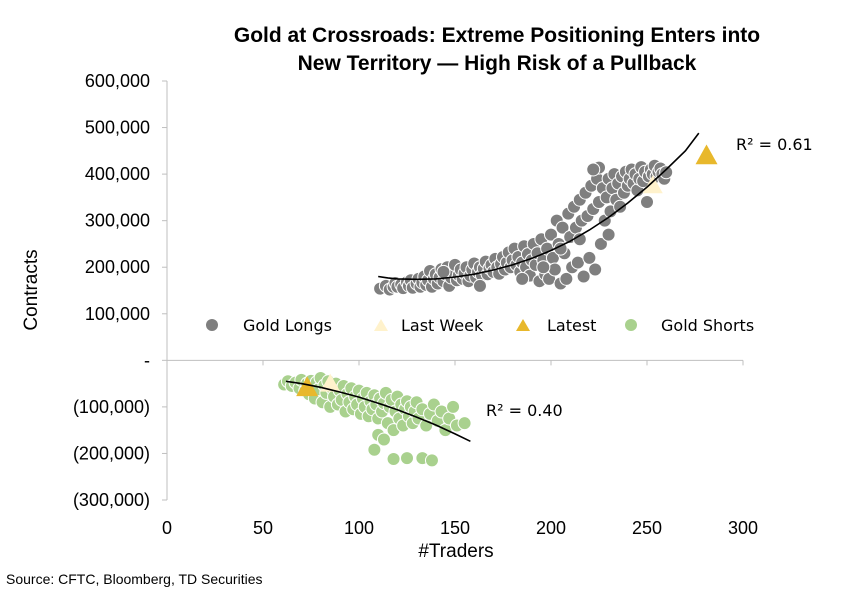  What do you see at coordinates (111, 407) in the screenshot?
I see `y-tick-label: (100,000)` at bounding box center [111, 407].